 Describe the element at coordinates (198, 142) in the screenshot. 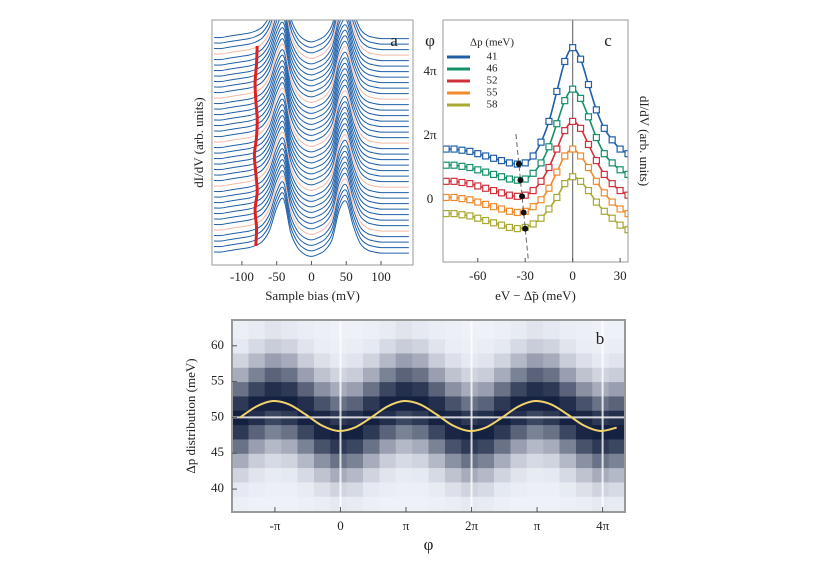

I see `y-axis-label: dI/dV (arb. units)` at that location.